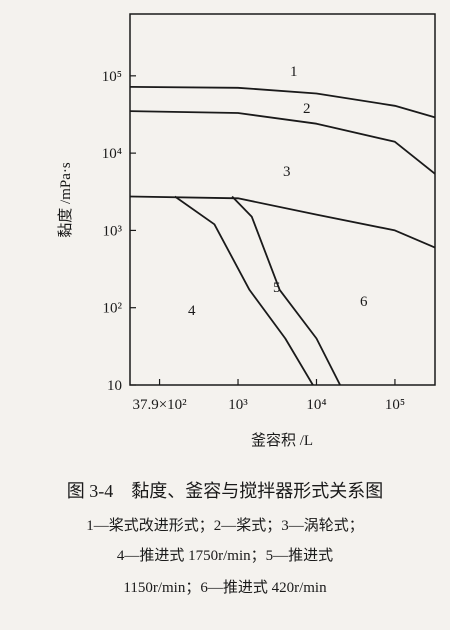 Image resolution: width=450 pixels, height=630 pixels. What do you see at coordinates (225, 525) in the screenshot?
I see `caption-line: 1—桨式改进形式；2—桨式；3—涡轮式；` at bounding box center [225, 525].